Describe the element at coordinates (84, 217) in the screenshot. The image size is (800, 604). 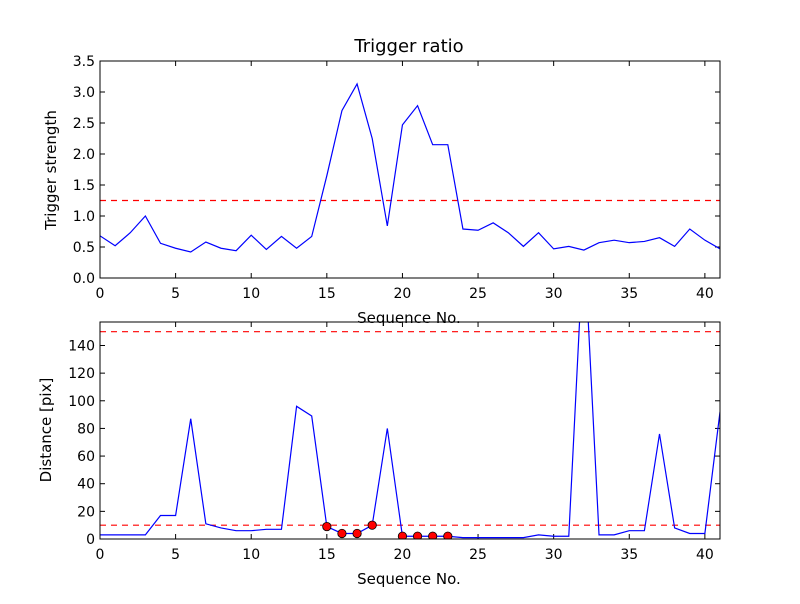
I see `y-tick-label: 1.0` at that location.